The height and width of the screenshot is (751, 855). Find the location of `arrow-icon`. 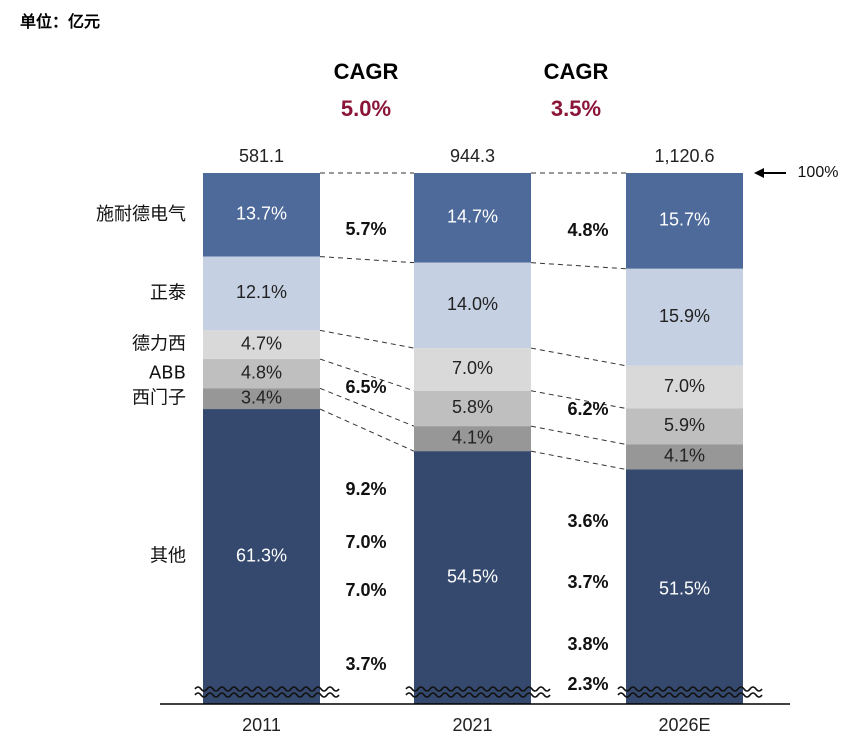

arrow-icon is located at coordinates (759, 173).